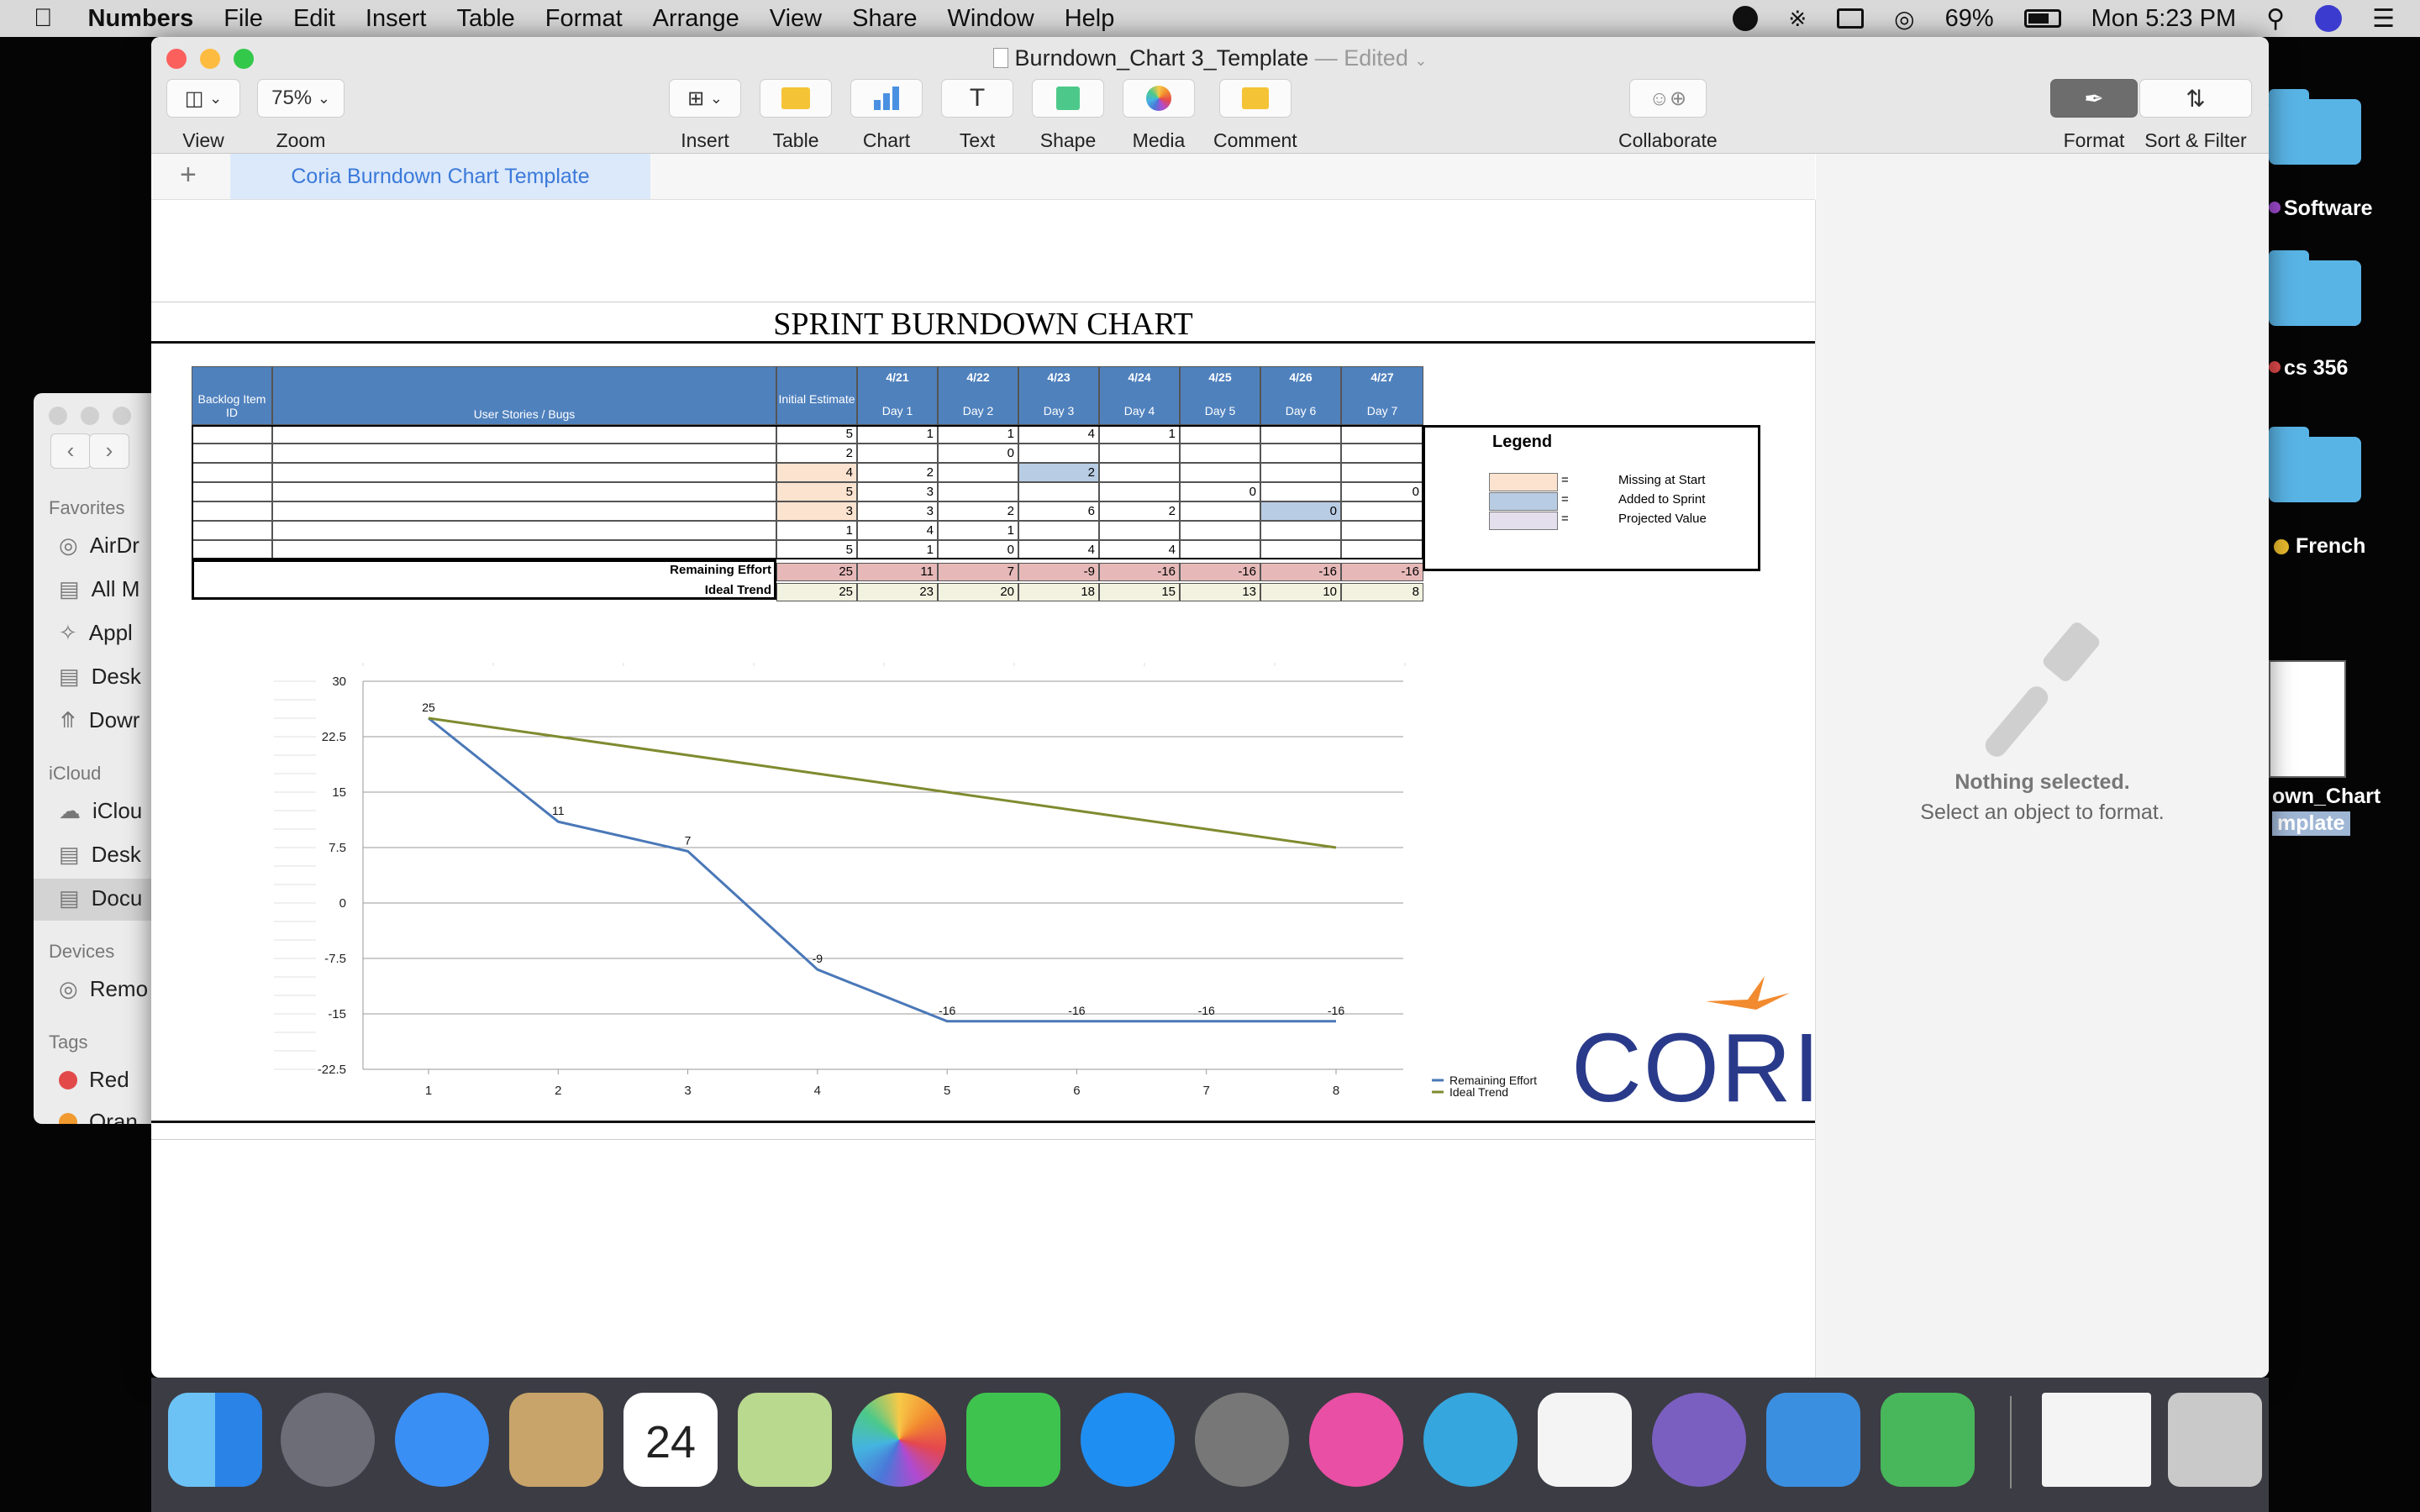 Image resolution: width=2420 pixels, height=1512 pixels. Describe the element at coordinates (1969, 18) in the screenshot. I see `battery-percent: 69%` at that location.